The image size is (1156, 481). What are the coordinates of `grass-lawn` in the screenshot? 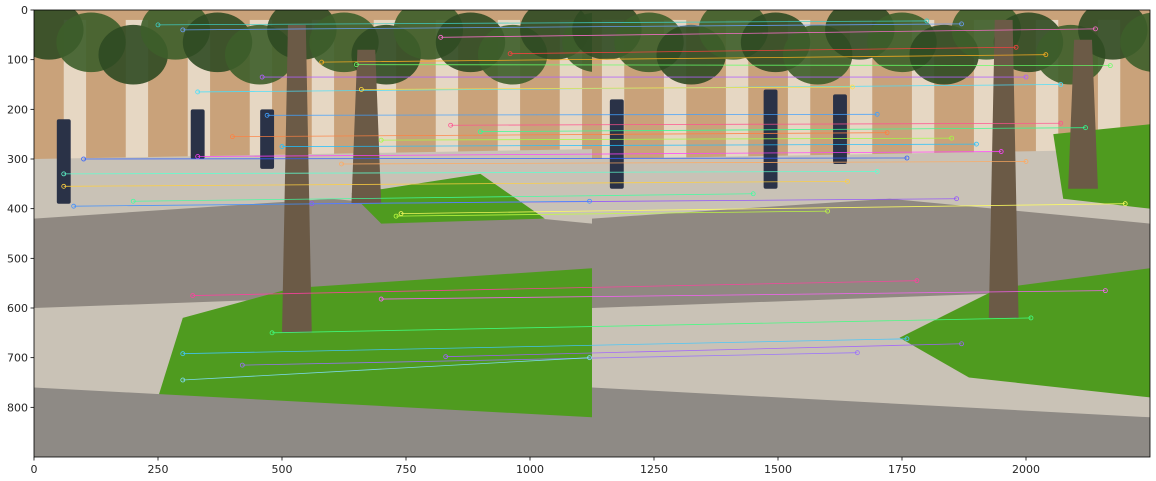 It's located at (1024, 333).